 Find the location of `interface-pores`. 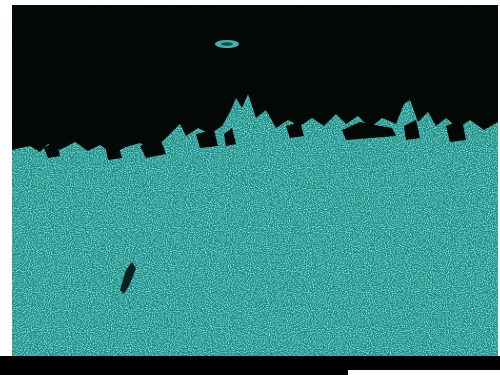

interface-pores is located at coordinates (255, 140).